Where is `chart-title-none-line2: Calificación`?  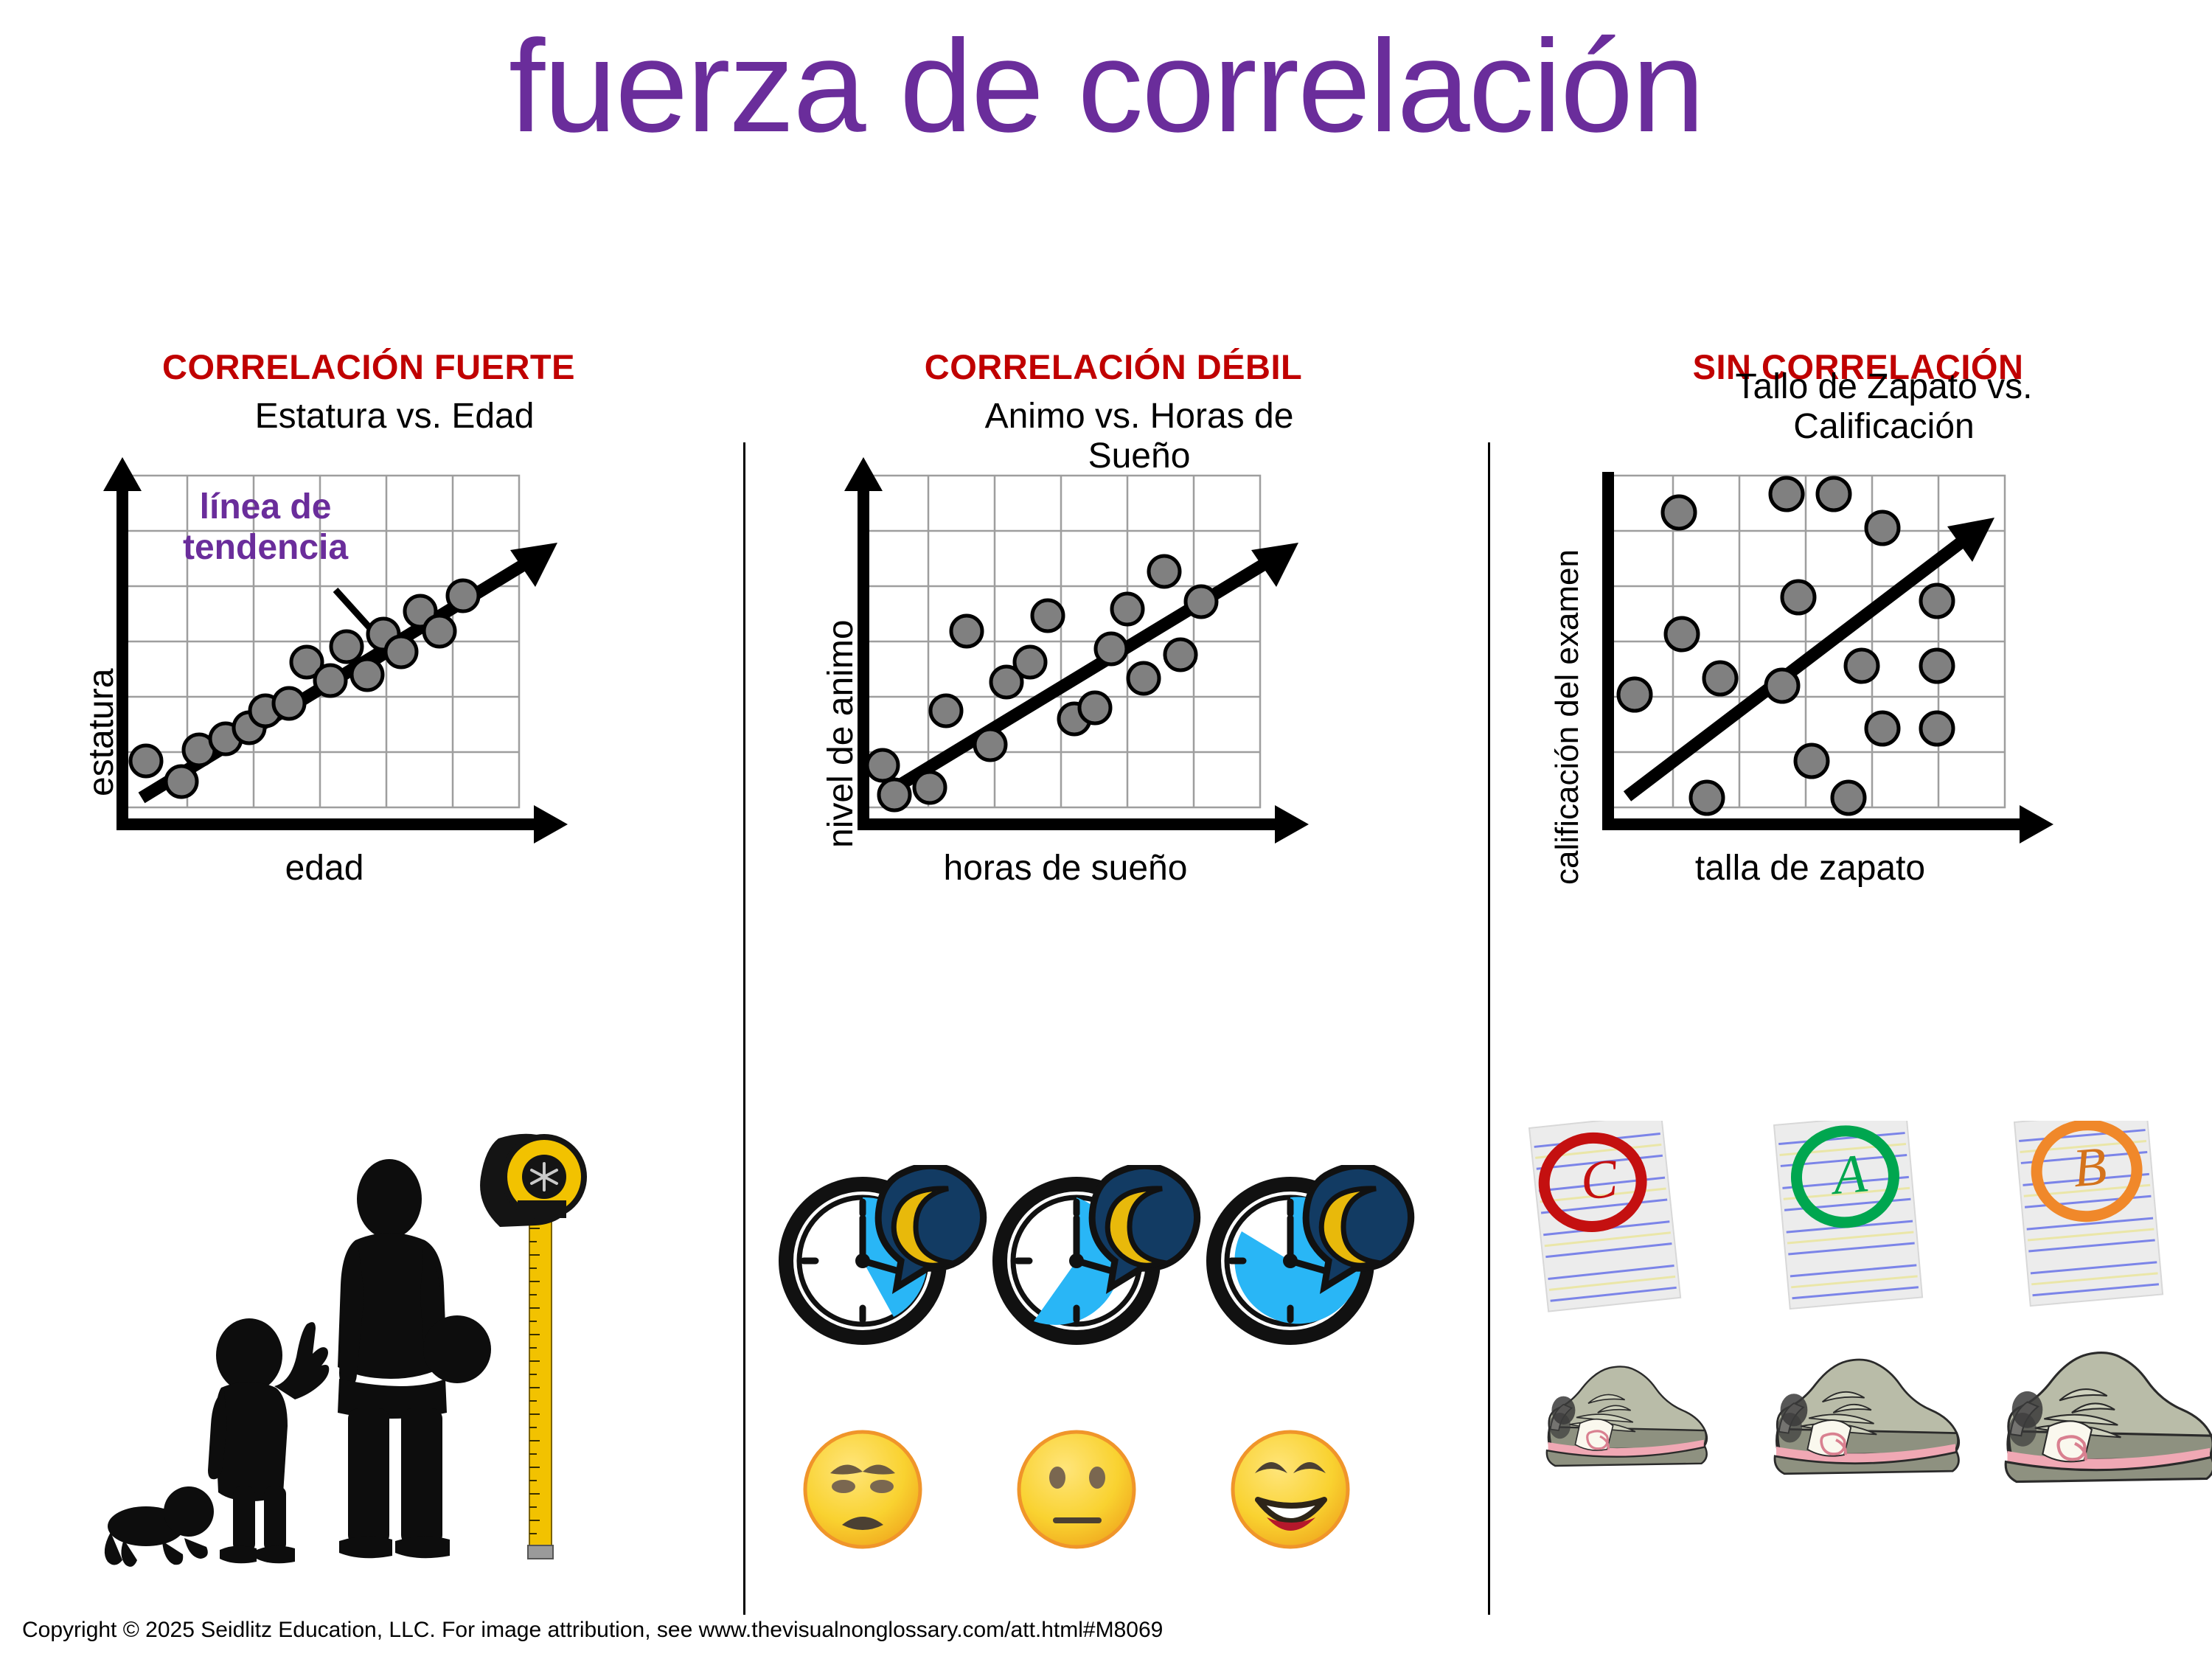
chart-title-none-line2: Calificación is located at coordinates (1884, 426).